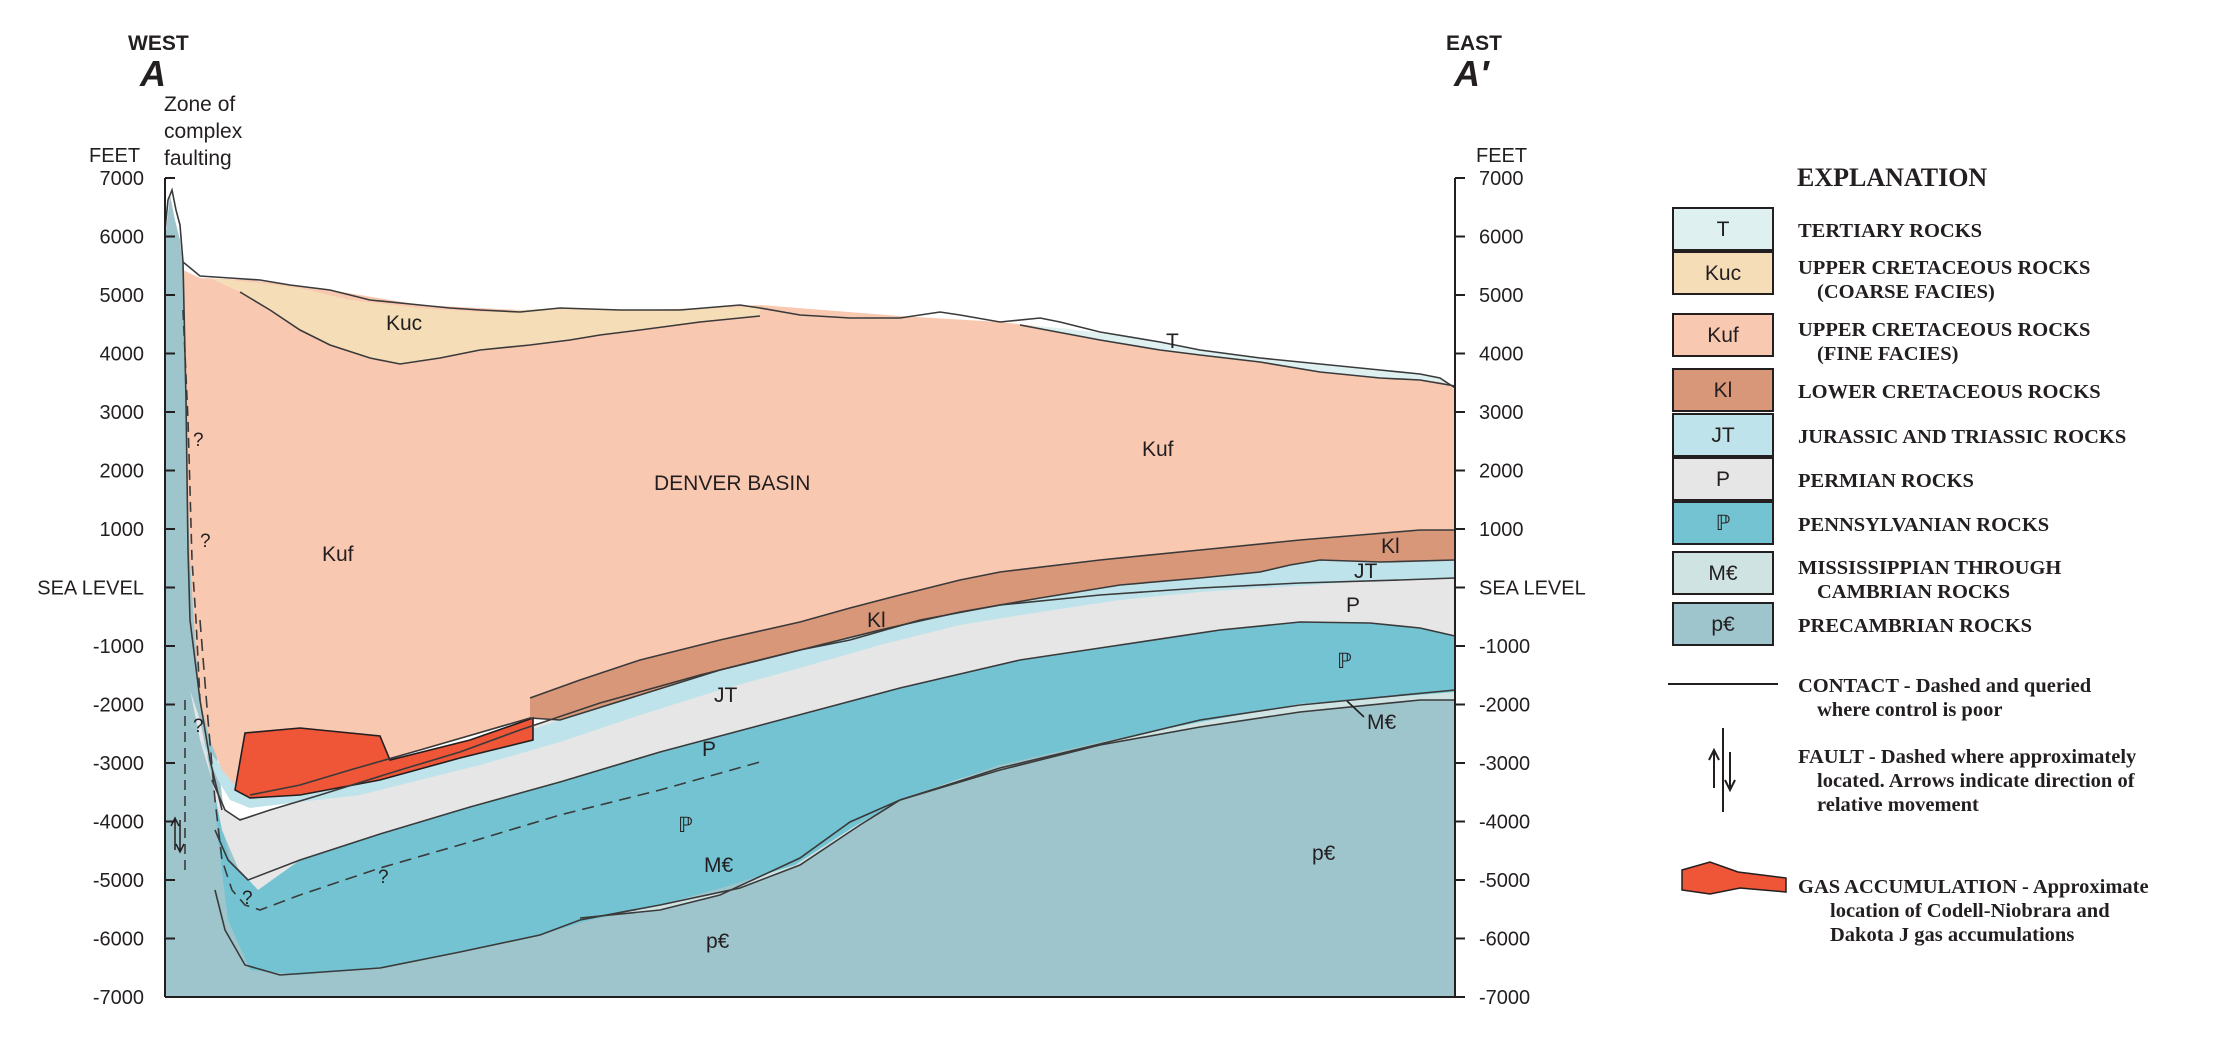  What do you see at coordinates (122, 355) in the screenshot?
I see `left-axis-tick-label: 4000` at bounding box center [122, 355].